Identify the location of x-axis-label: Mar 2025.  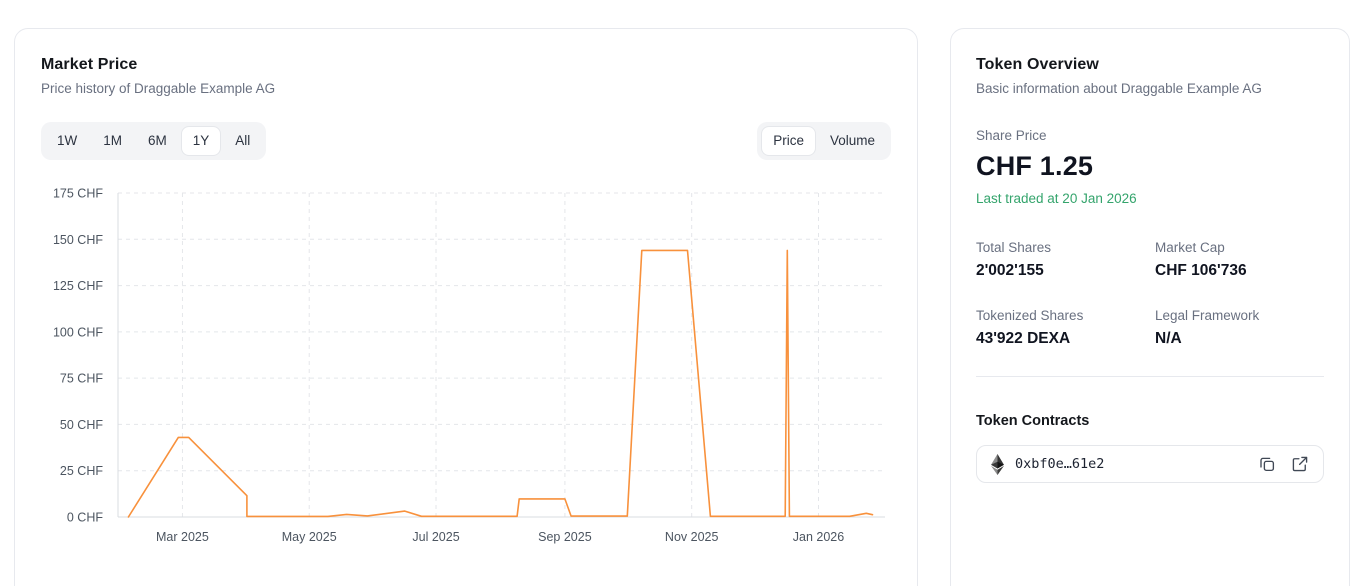
(182, 537).